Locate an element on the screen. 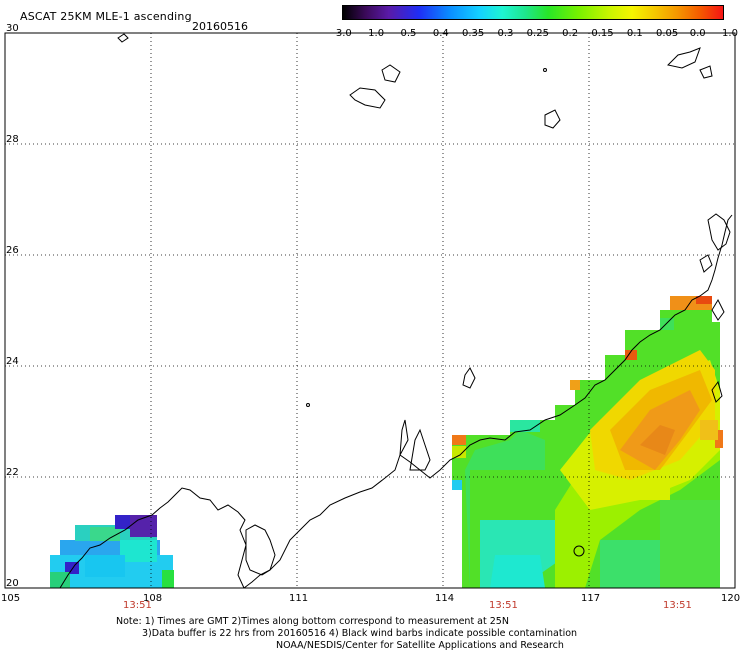 This screenshot has width=740, height=651. lat-label: 20 is located at coordinates (12, 583).